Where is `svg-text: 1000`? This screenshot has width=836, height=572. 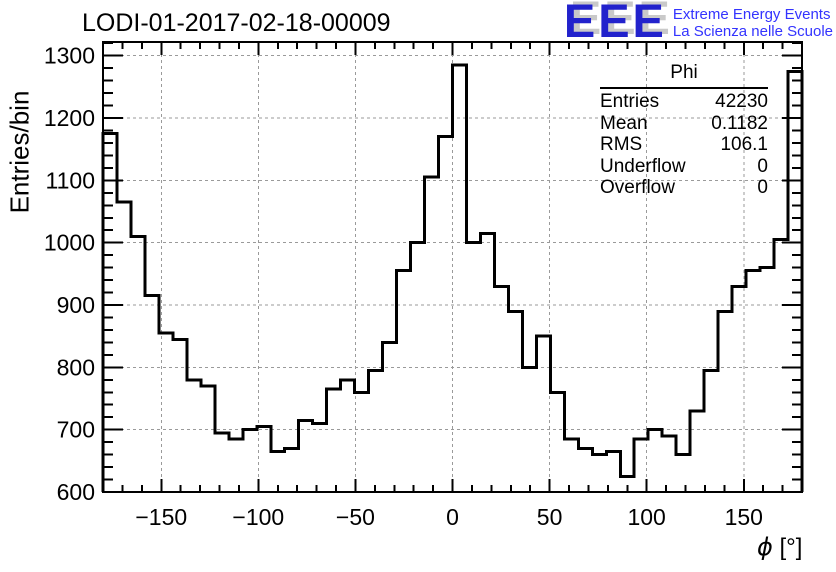
svg-text: 1000 is located at coordinates (69, 243).